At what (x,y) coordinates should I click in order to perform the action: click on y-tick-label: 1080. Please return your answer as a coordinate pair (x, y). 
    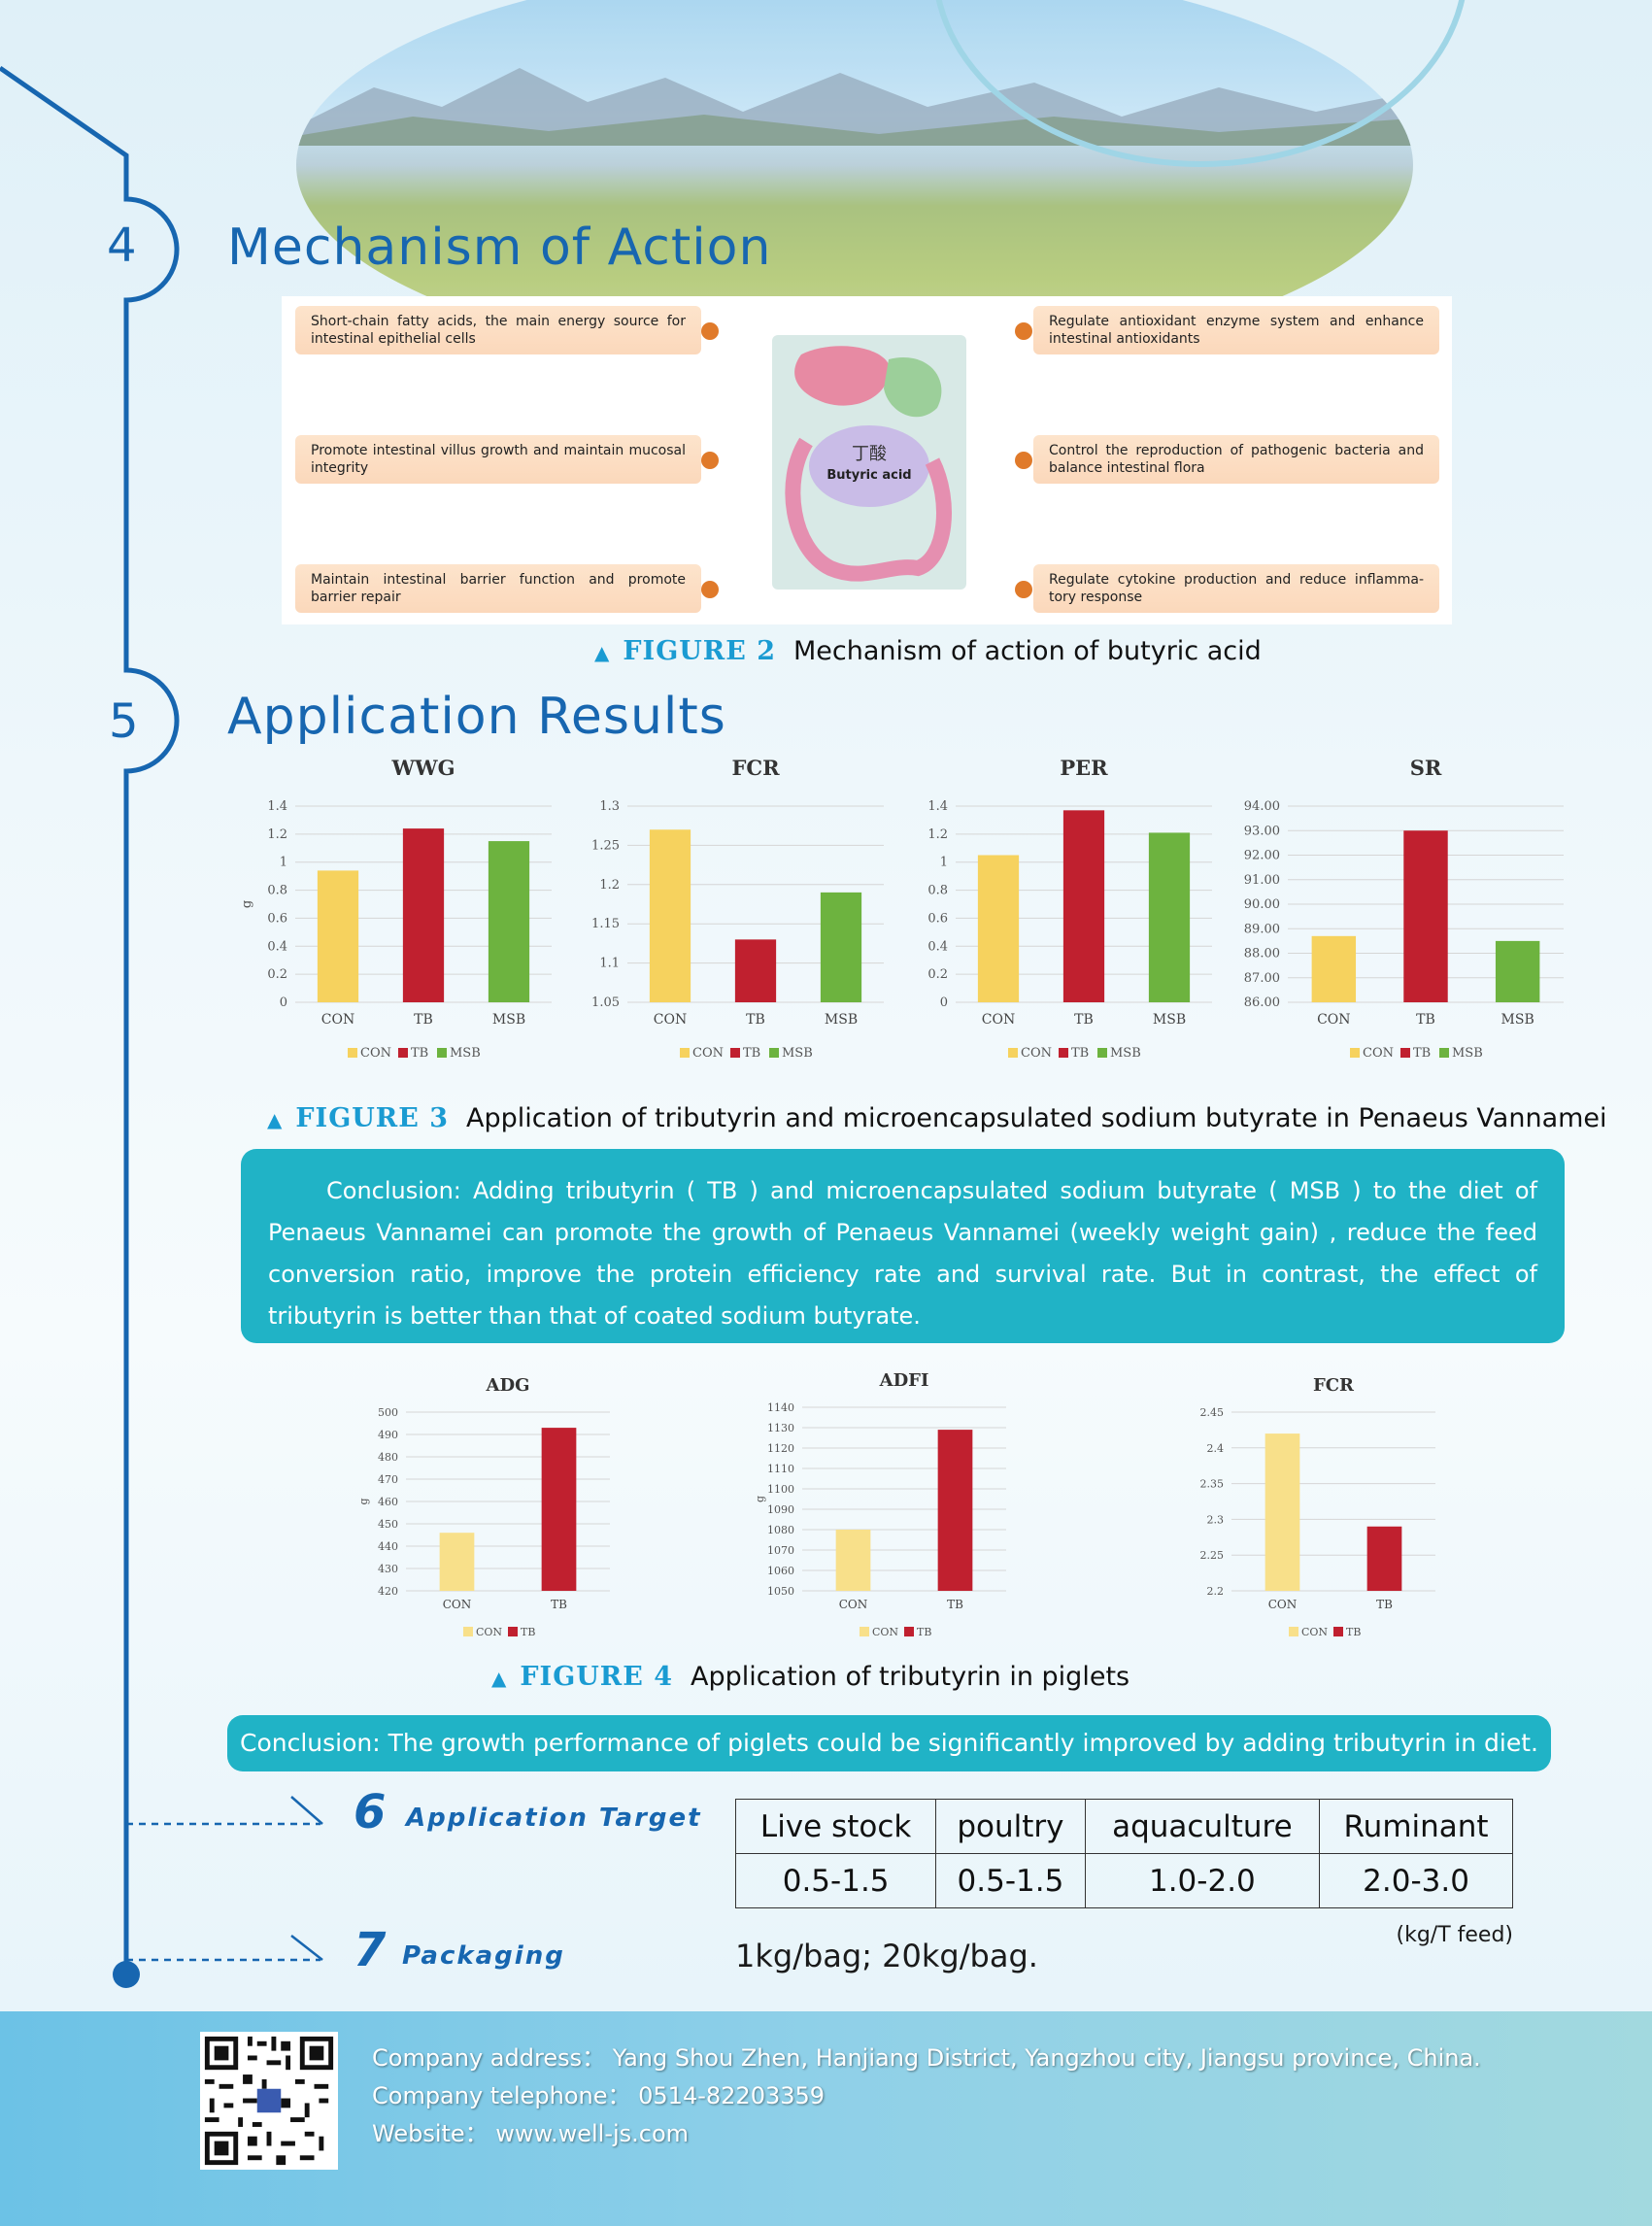
    Looking at the image, I should click on (780, 1530).